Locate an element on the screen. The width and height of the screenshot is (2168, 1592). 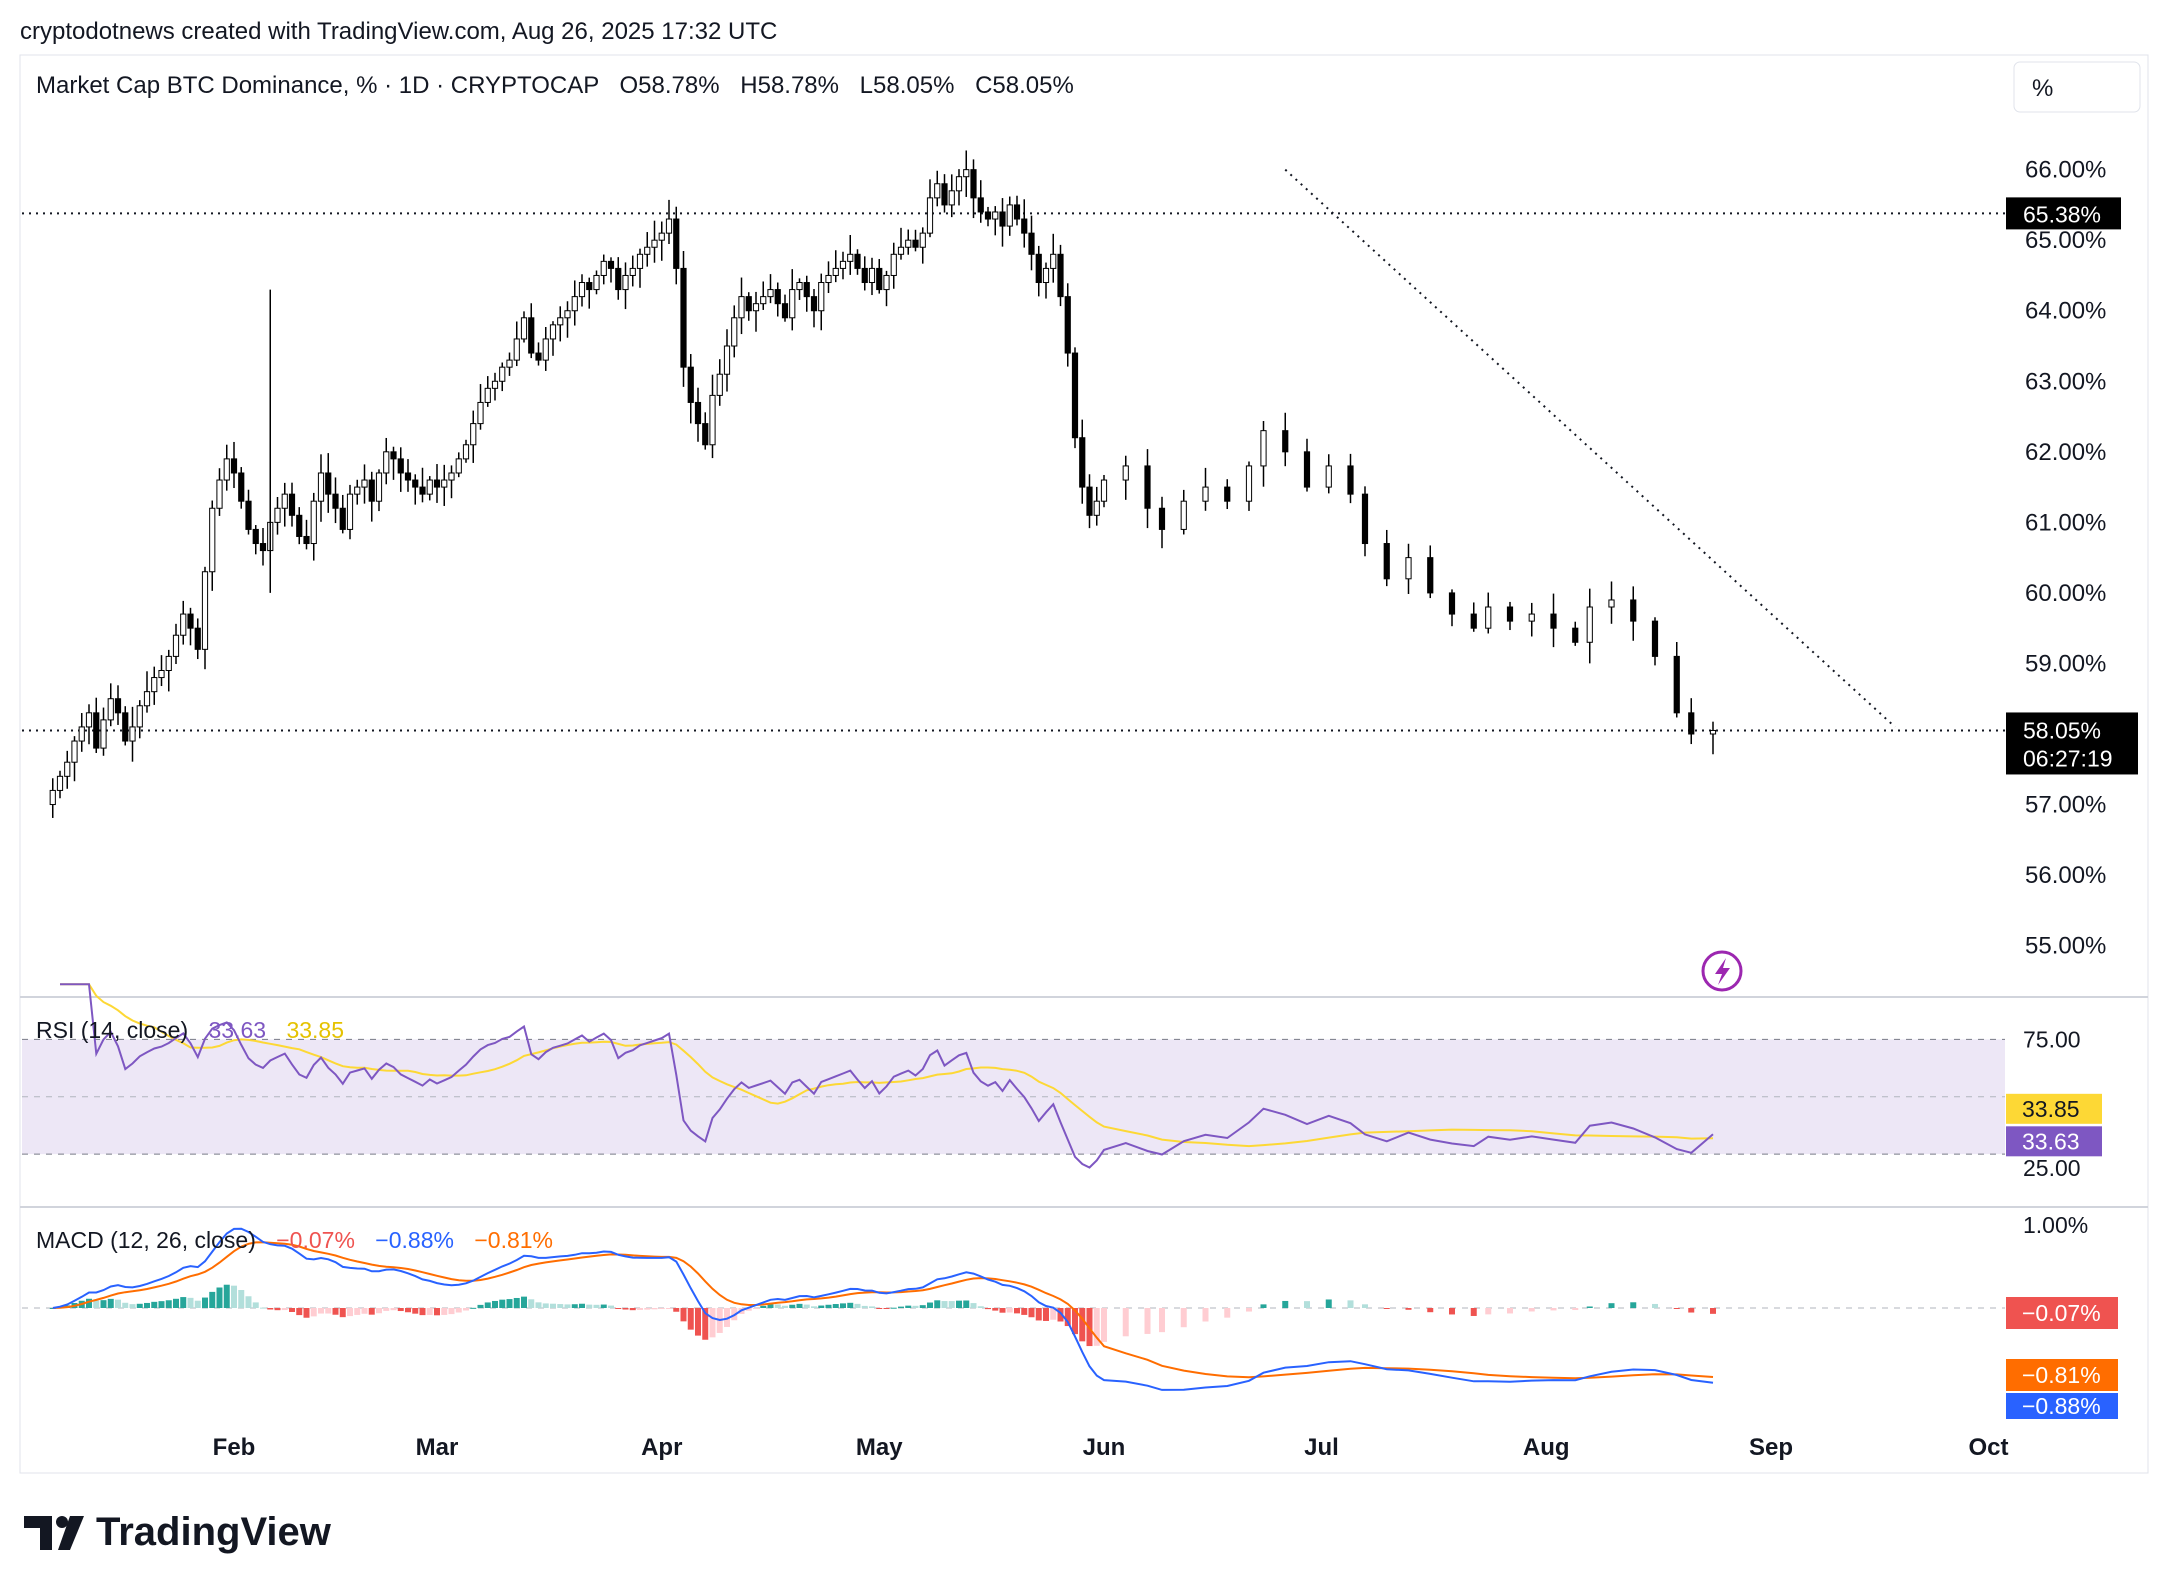
price-tick-label: 56.00% is located at coordinates (2065, 875).